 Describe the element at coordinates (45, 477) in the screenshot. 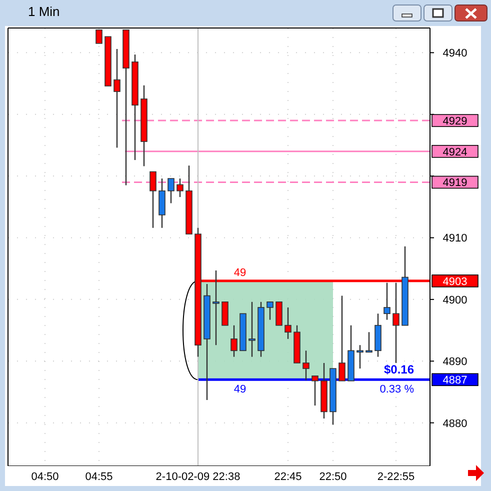

I see `x-tick-label: 04:50` at that location.